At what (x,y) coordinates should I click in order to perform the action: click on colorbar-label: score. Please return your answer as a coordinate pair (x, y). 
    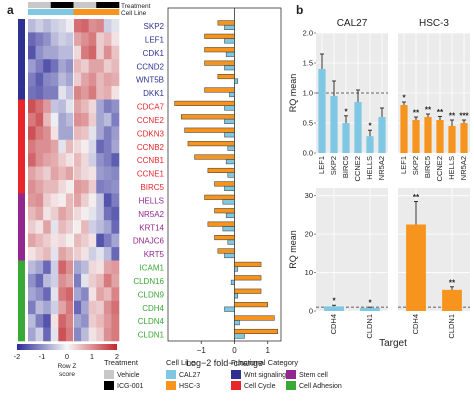
    Looking at the image, I should click on (67, 374).